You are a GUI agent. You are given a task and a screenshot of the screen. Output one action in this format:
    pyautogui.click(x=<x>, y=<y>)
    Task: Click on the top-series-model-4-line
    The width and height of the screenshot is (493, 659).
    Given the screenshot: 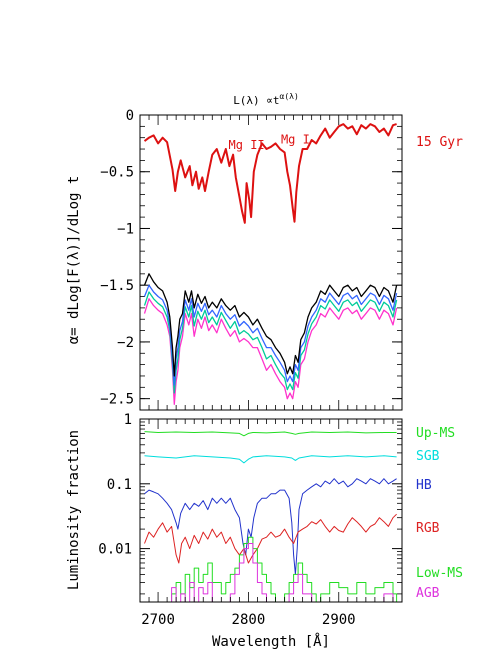 What is the action you would take?
    pyautogui.click(x=270, y=325)
    